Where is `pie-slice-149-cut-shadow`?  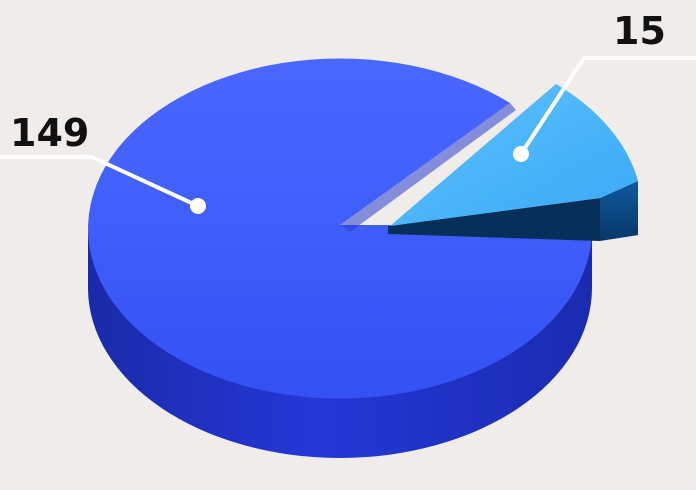
pie-slice-149-cut-shadow is located at coordinates (428, 167).